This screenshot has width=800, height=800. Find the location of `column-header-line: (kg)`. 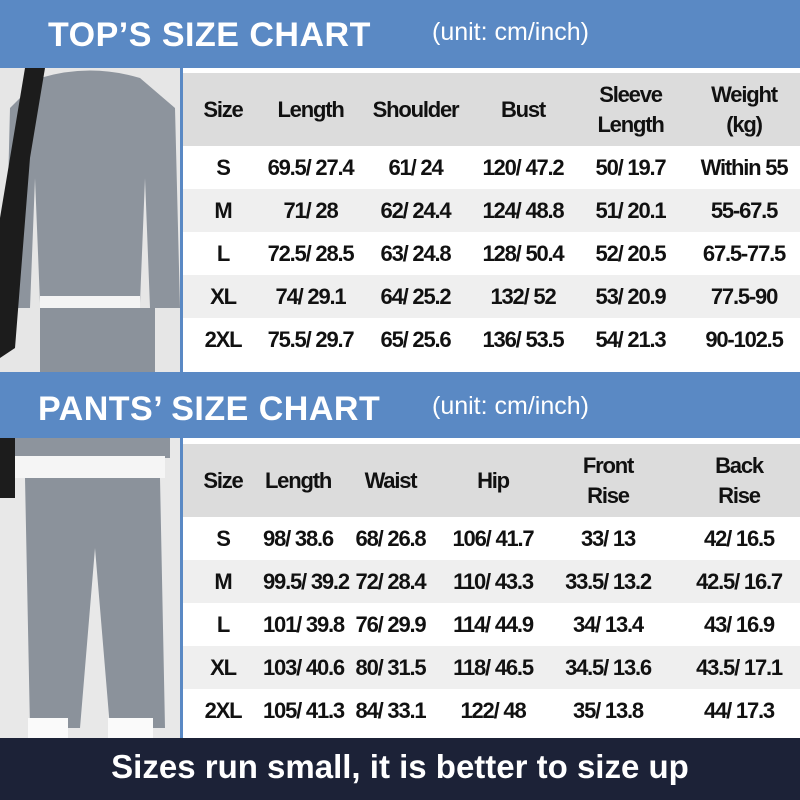

column-header-line: (kg) is located at coordinates (744, 124).